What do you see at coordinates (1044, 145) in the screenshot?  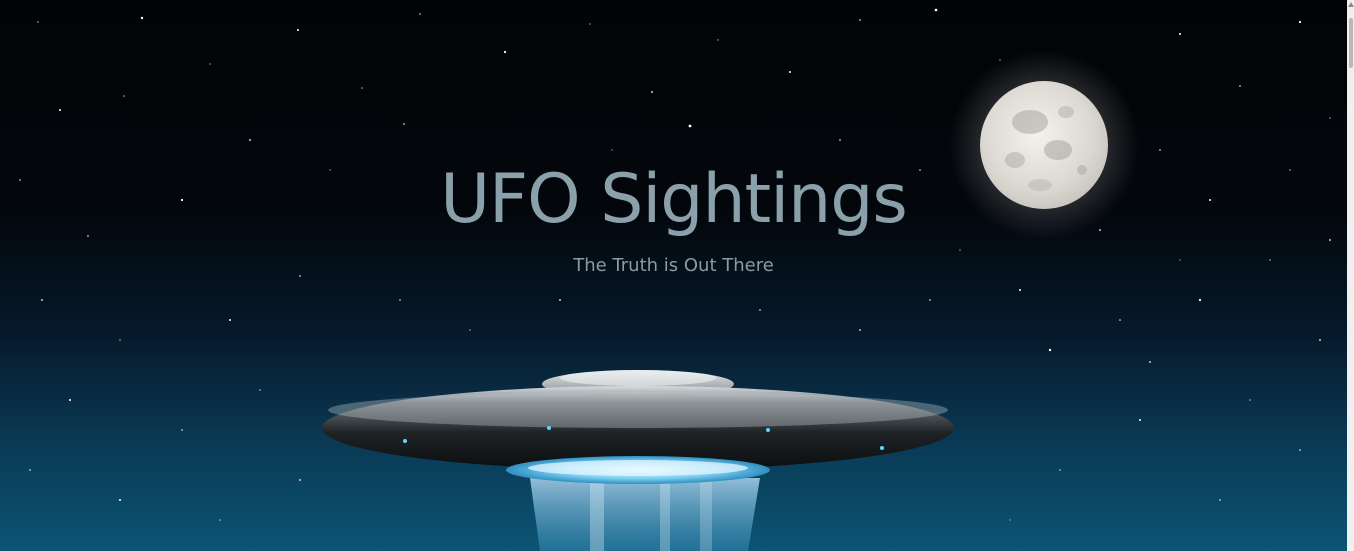 I see `moon-image` at bounding box center [1044, 145].